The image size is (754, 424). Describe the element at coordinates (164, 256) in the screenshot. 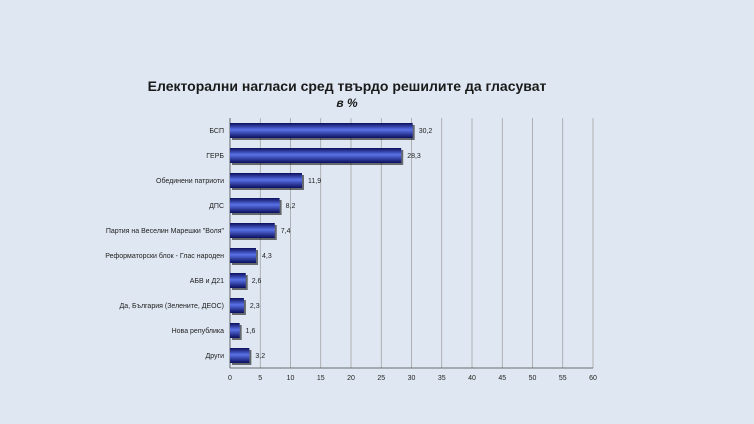

I see `category-label: Реформаторски блок - Глас народен` at that location.